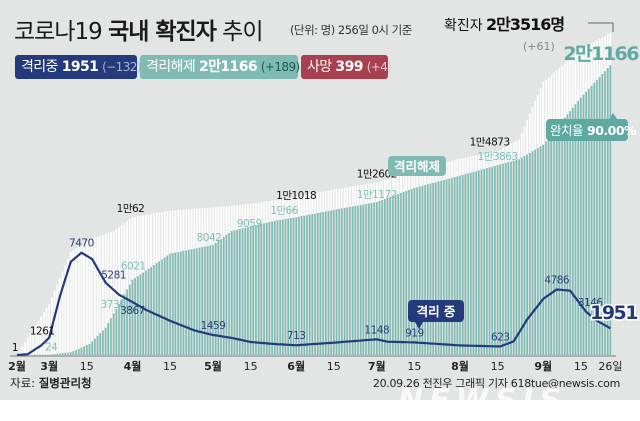 This screenshot has height=421, width=640. Describe the element at coordinates (525, 24) in the screenshot. I see `total-value: 2만3516명` at that location.